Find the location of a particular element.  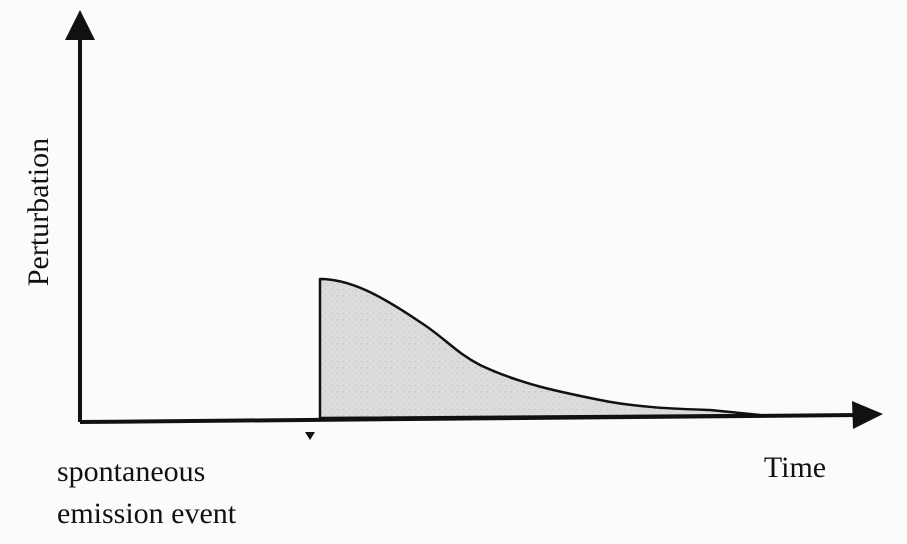

x-axis is located at coordinates (470, 418).